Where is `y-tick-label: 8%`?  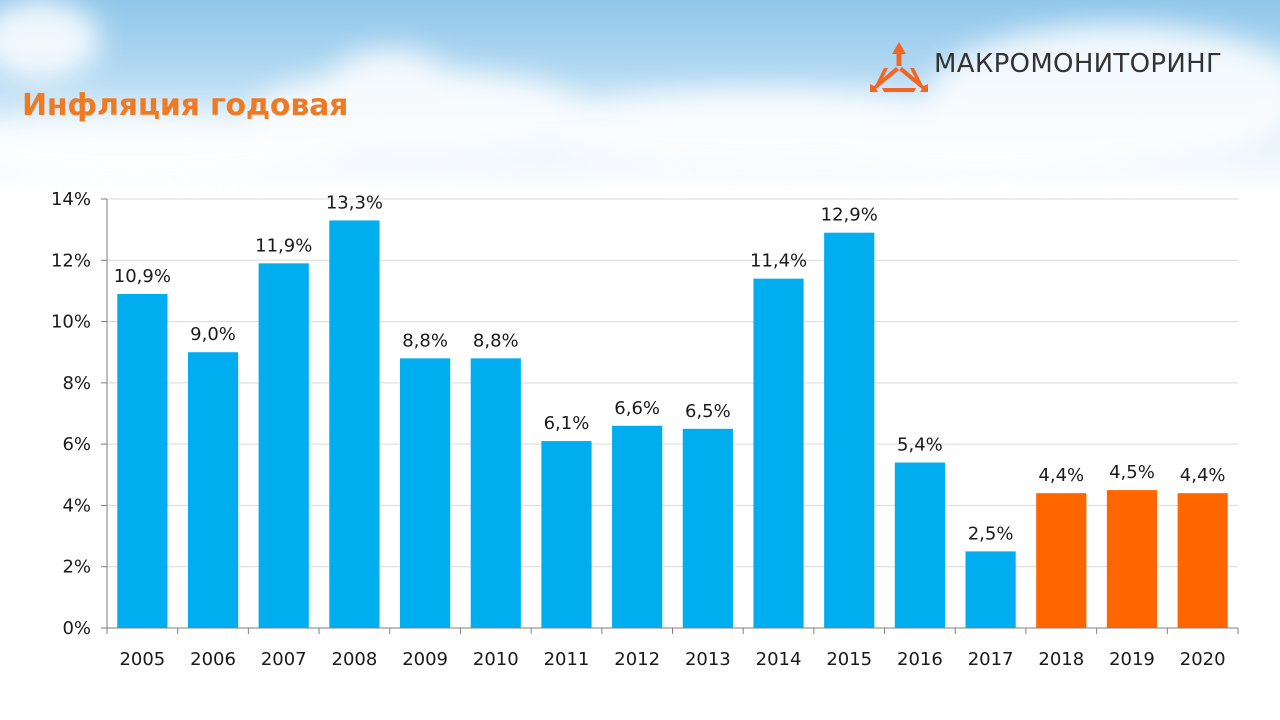
y-tick-label: 8% is located at coordinates (76, 383).